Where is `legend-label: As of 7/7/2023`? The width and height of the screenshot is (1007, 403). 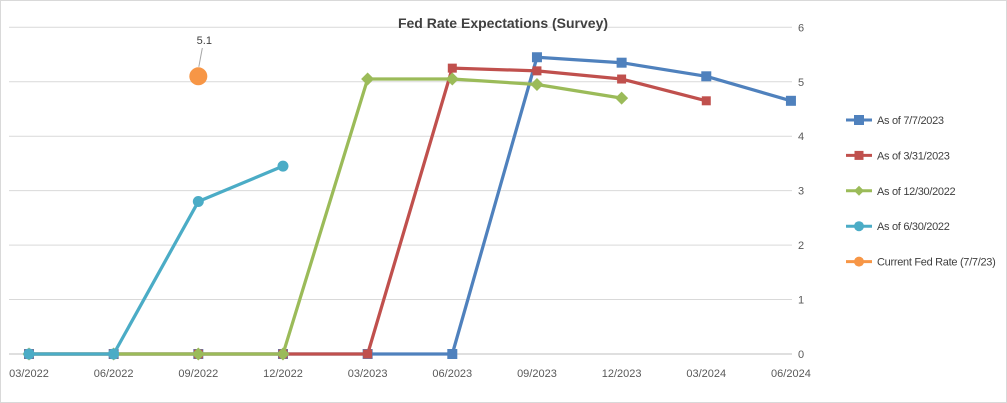
legend-label: As of 7/7/2023 is located at coordinates (910, 121).